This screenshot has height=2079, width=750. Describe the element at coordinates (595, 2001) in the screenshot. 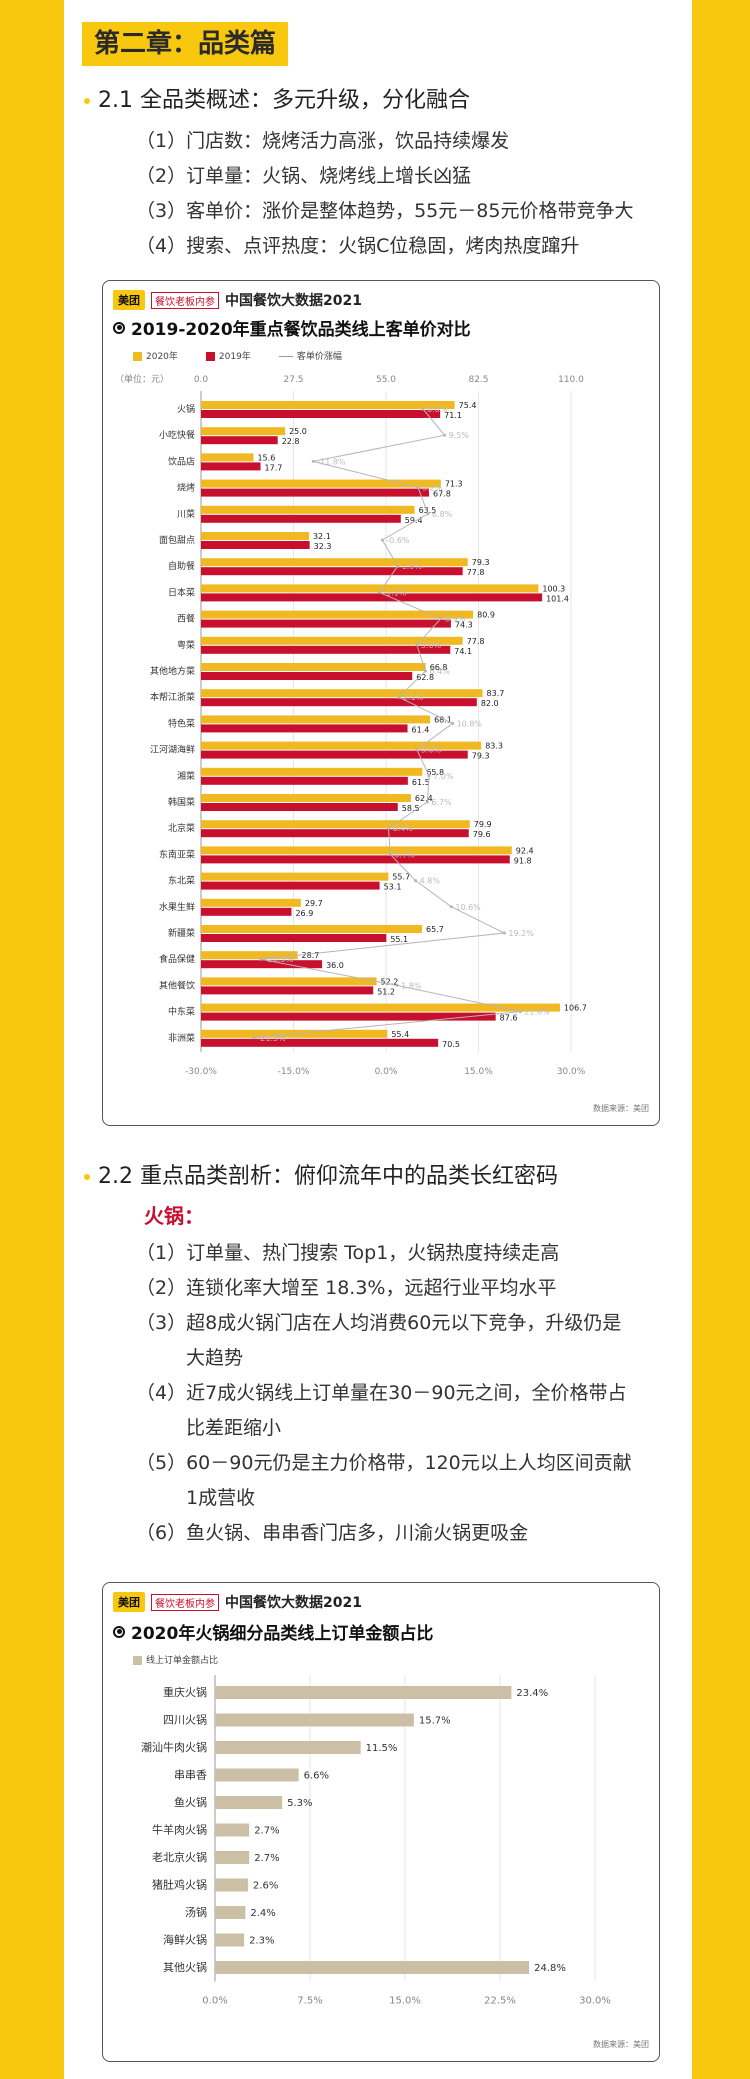

I see `x-axis-tick-label: 30.0%` at that location.